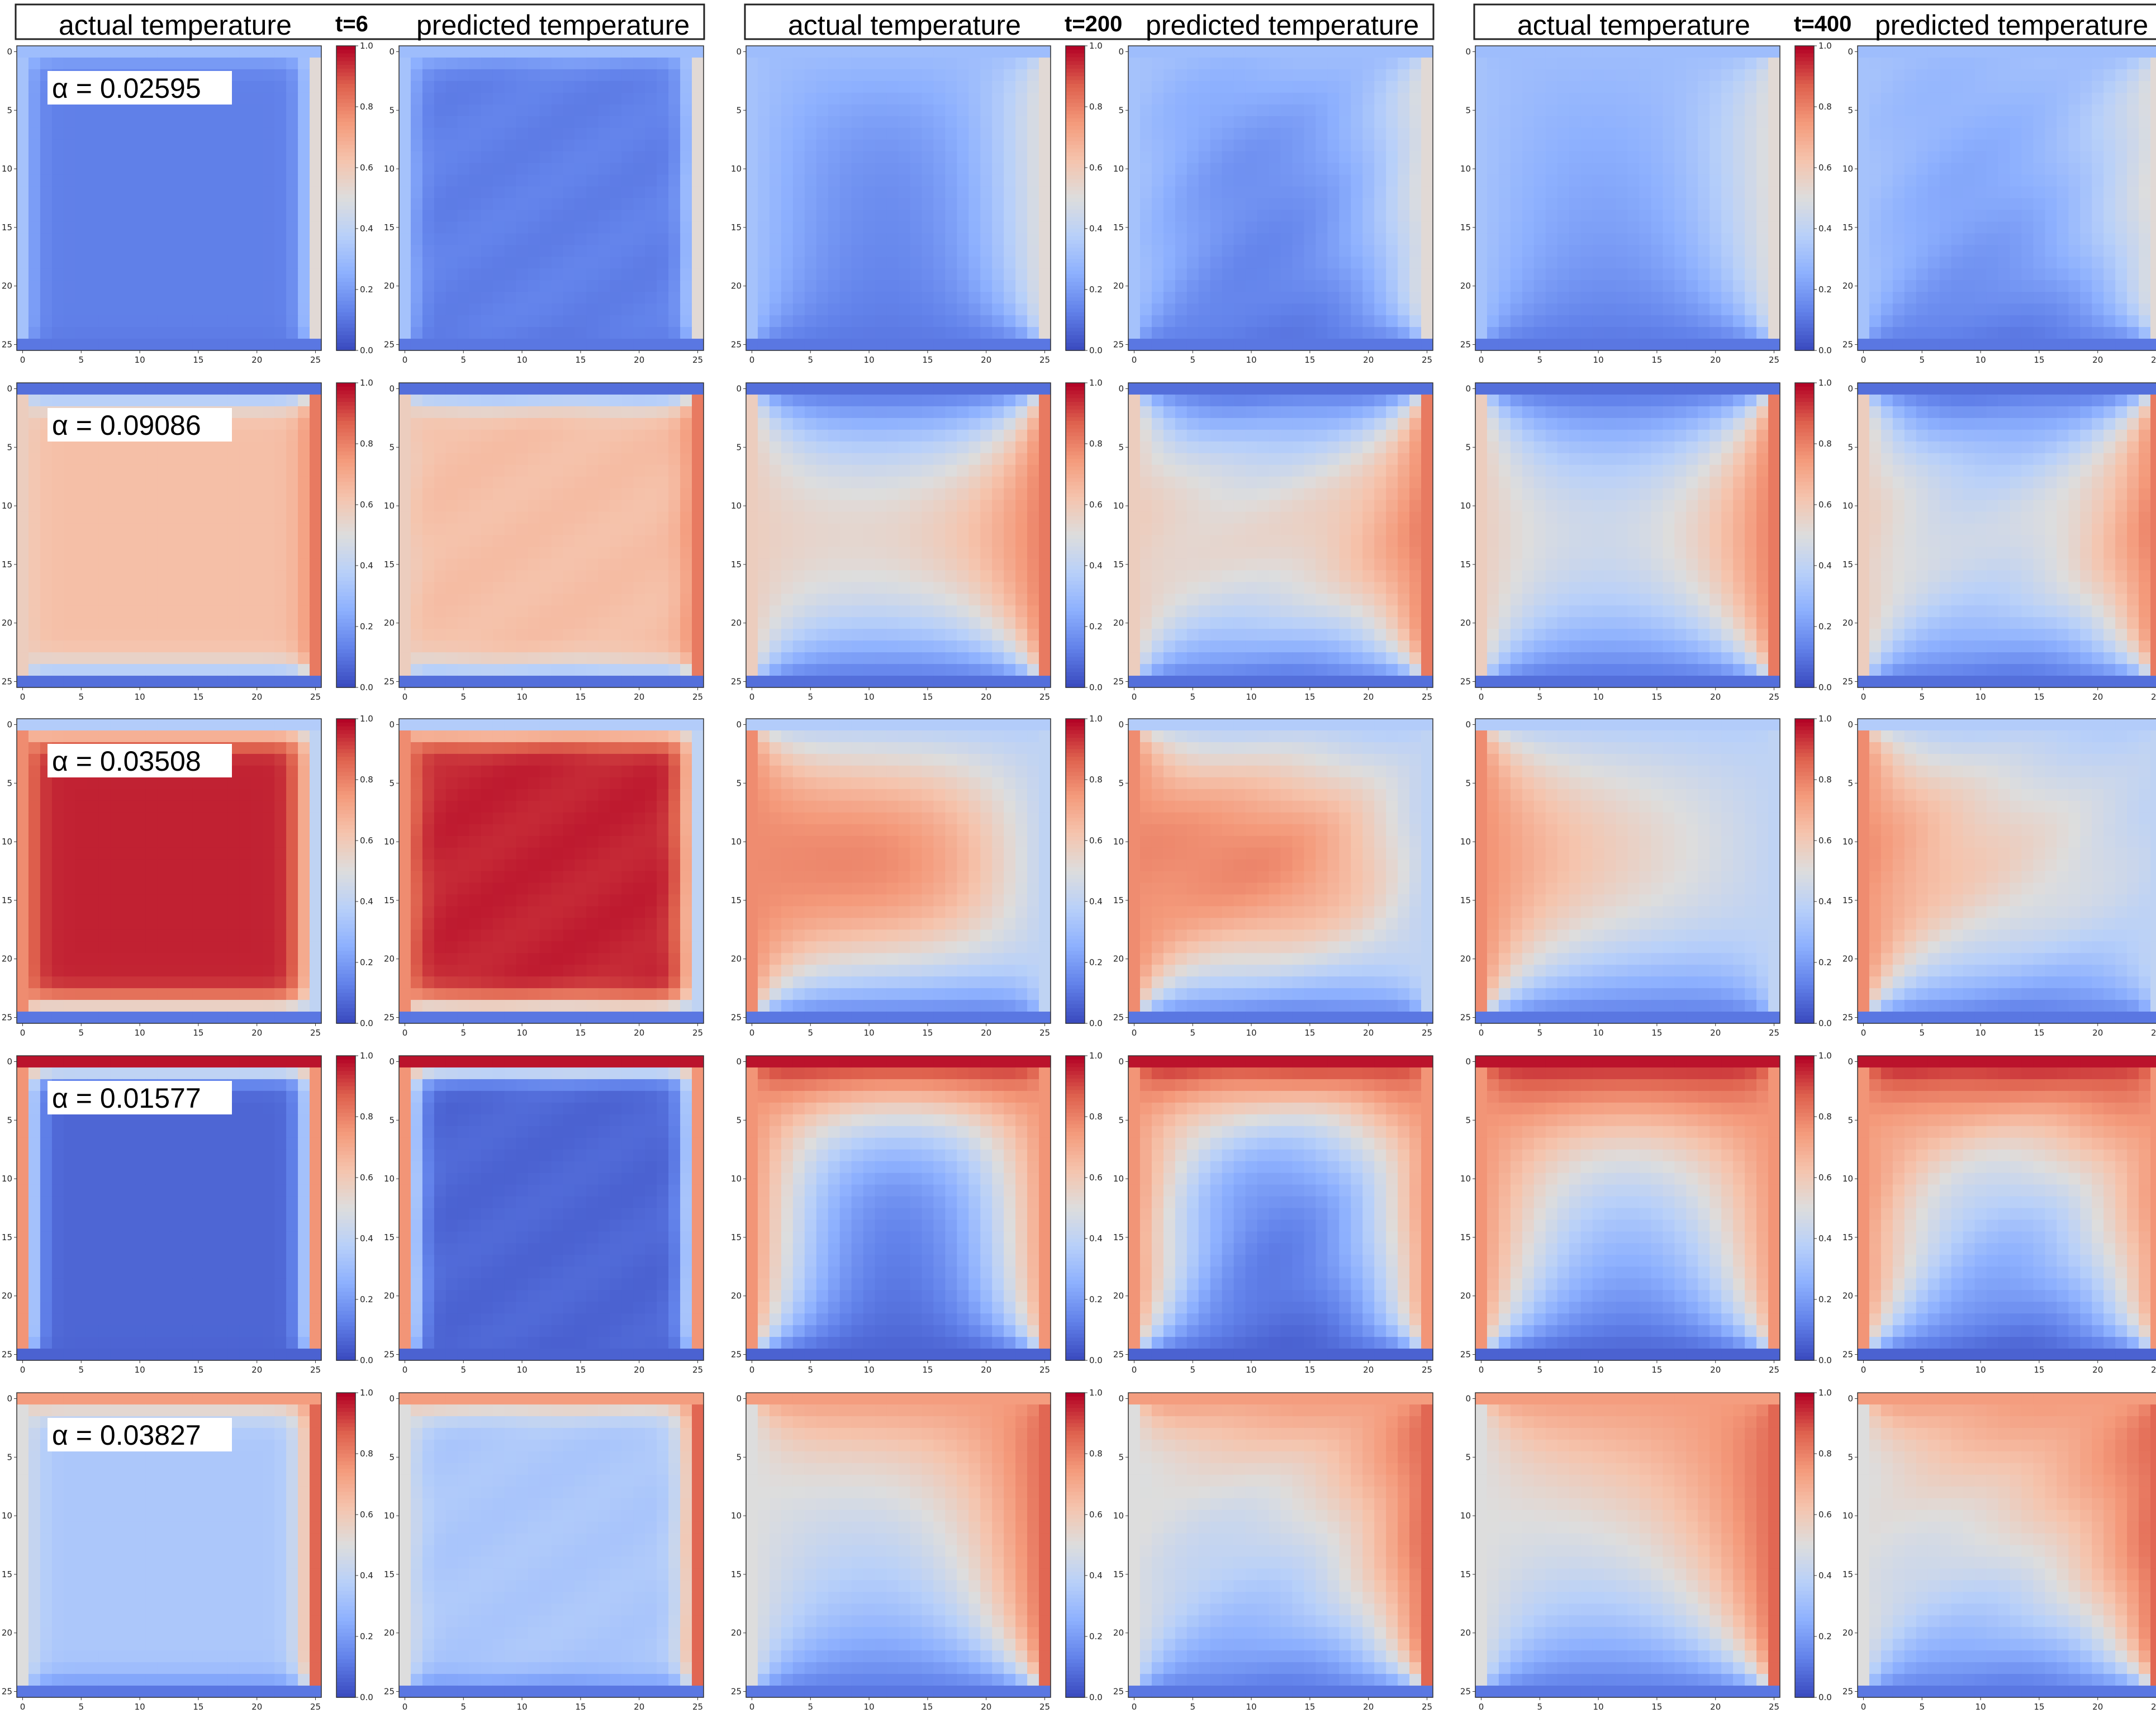 The height and width of the screenshot is (1713, 2156). What do you see at coordinates (366, 350) in the screenshot?
I see `colorbar-tick-label: 0.0` at bounding box center [366, 350].